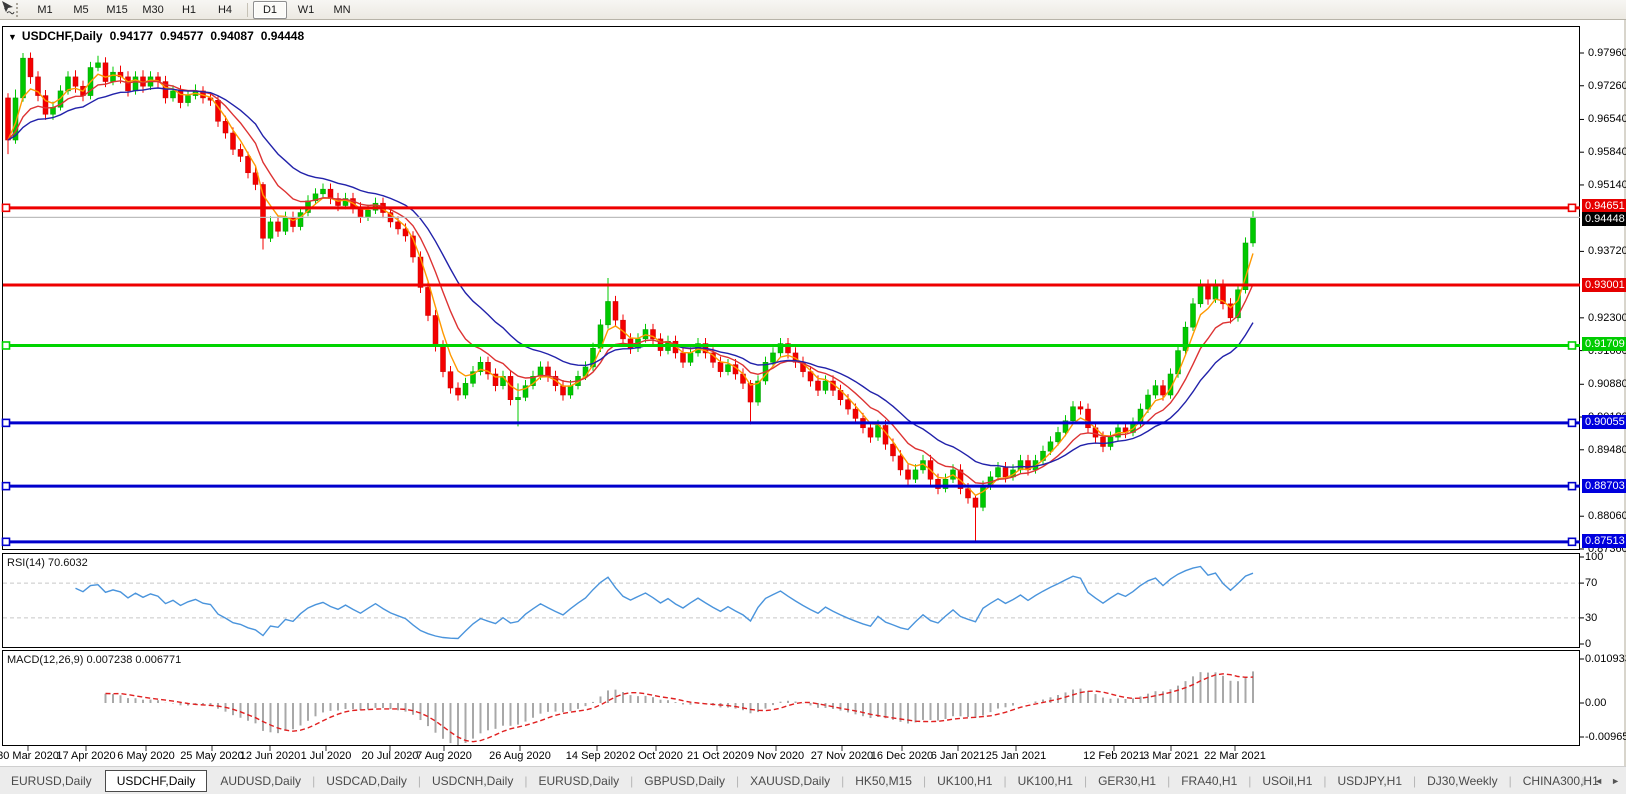 This screenshot has height=794, width=1626. Describe the element at coordinates (342, 9) in the screenshot. I see `timeframe-button-MN: MN` at that location.